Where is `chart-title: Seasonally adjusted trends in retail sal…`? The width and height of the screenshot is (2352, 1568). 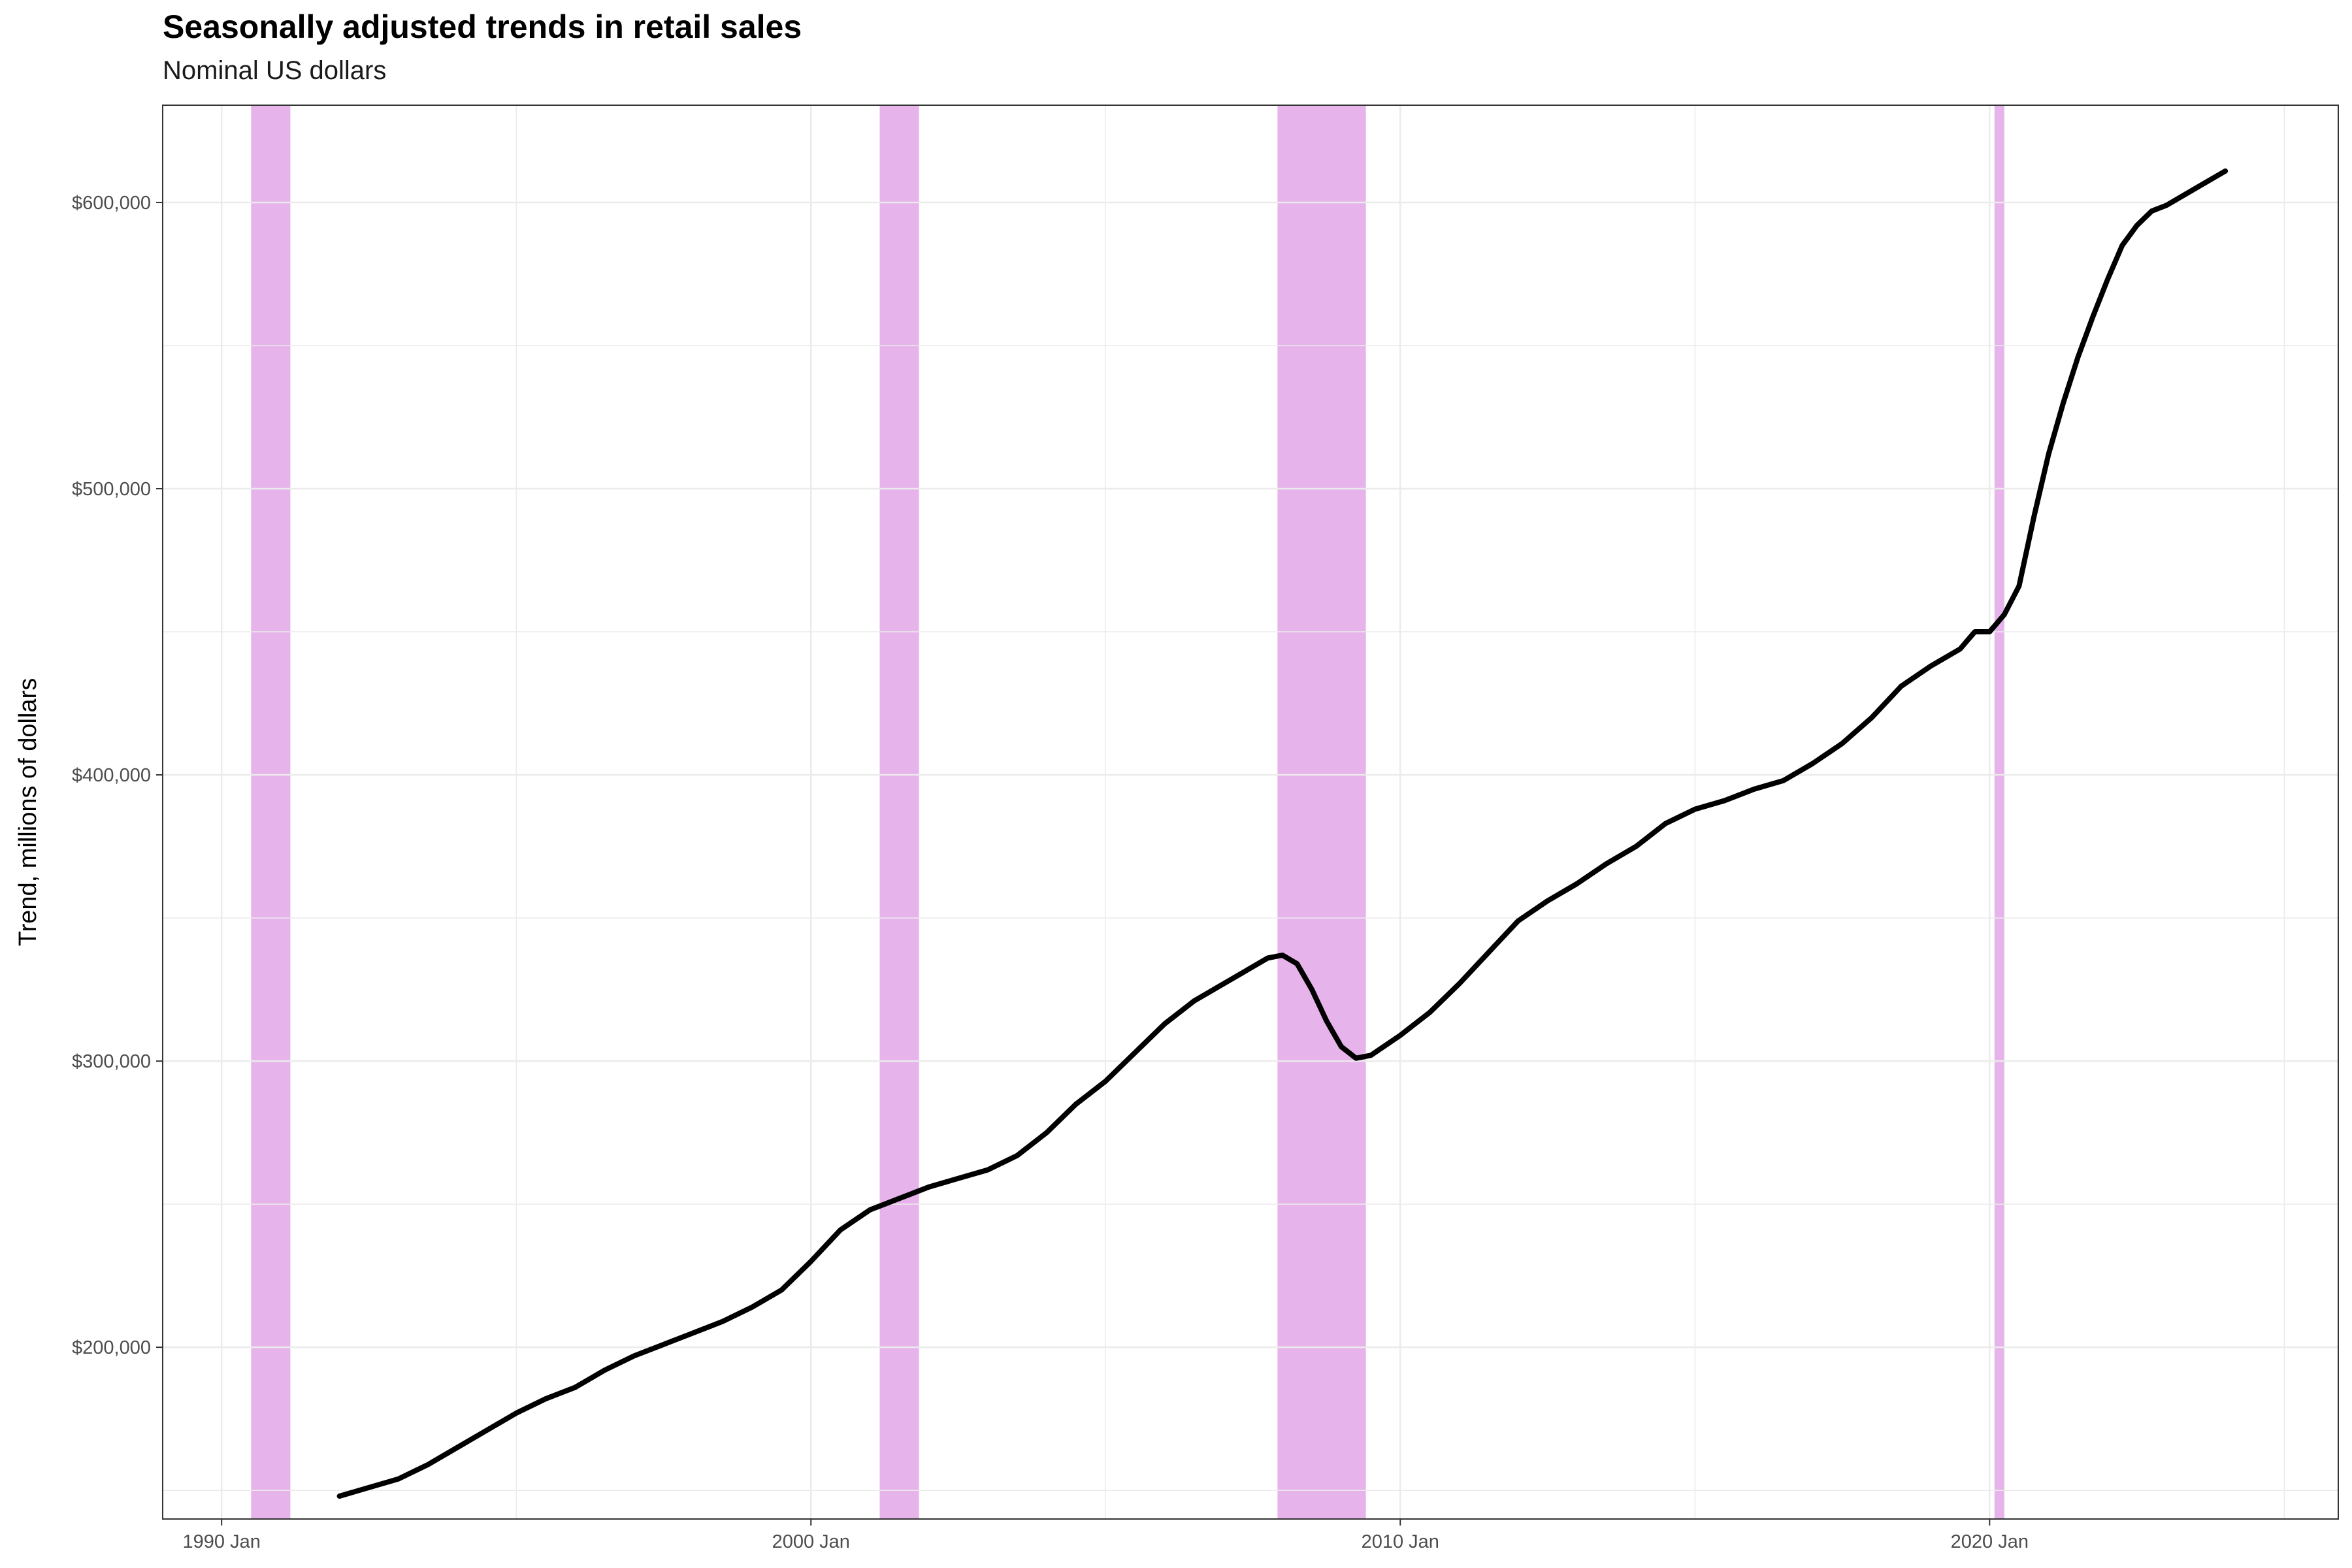 chart-title: Seasonally adjusted trends in retail sal… is located at coordinates (482, 26).